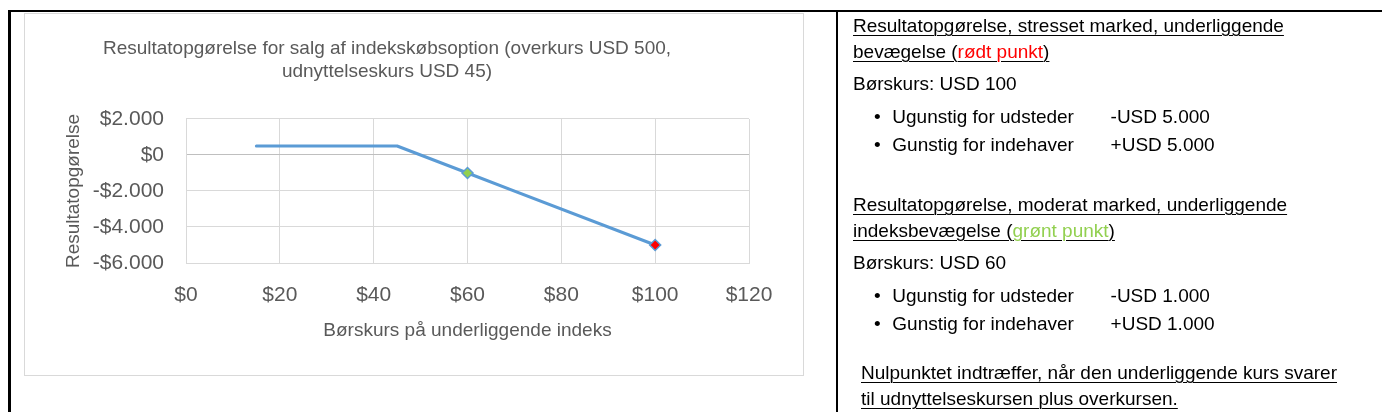 The width and height of the screenshot is (1382, 412). Describe the element at coordinates (467, 329) in the screenshot. I see `x-axis-title: Børskurs på underliggende indeks` at that location.